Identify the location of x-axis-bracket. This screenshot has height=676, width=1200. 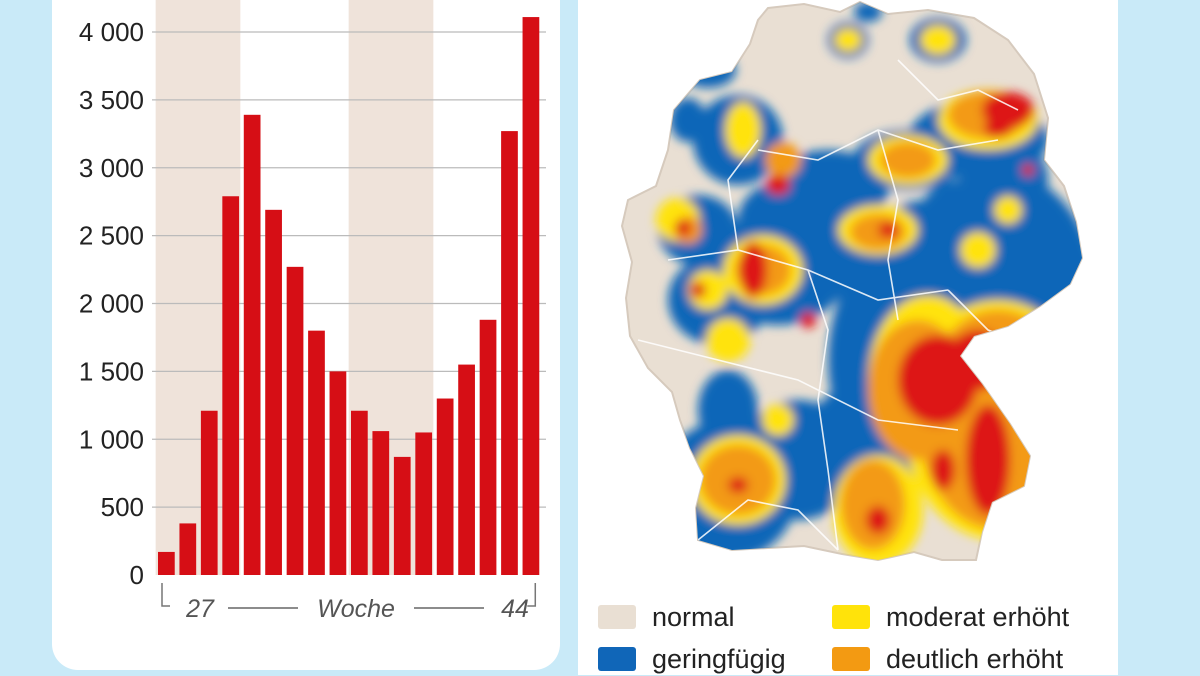
(349, 595).